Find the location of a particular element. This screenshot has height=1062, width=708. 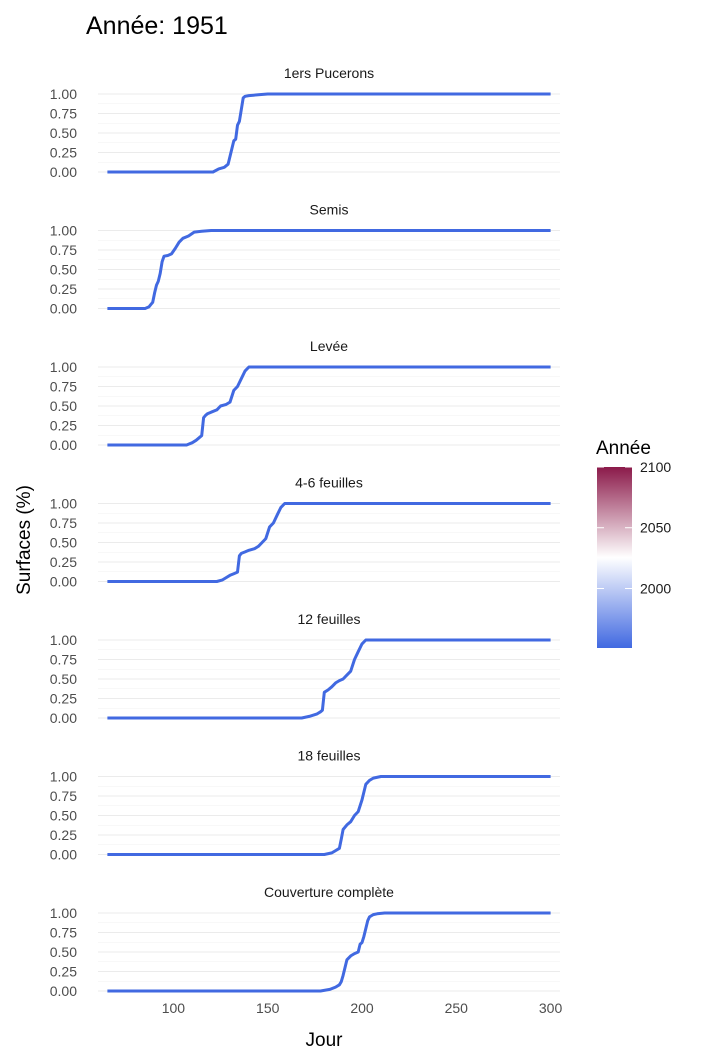

panel-strip-label: 1ers Pucerons is located at coordinates (329, 73).